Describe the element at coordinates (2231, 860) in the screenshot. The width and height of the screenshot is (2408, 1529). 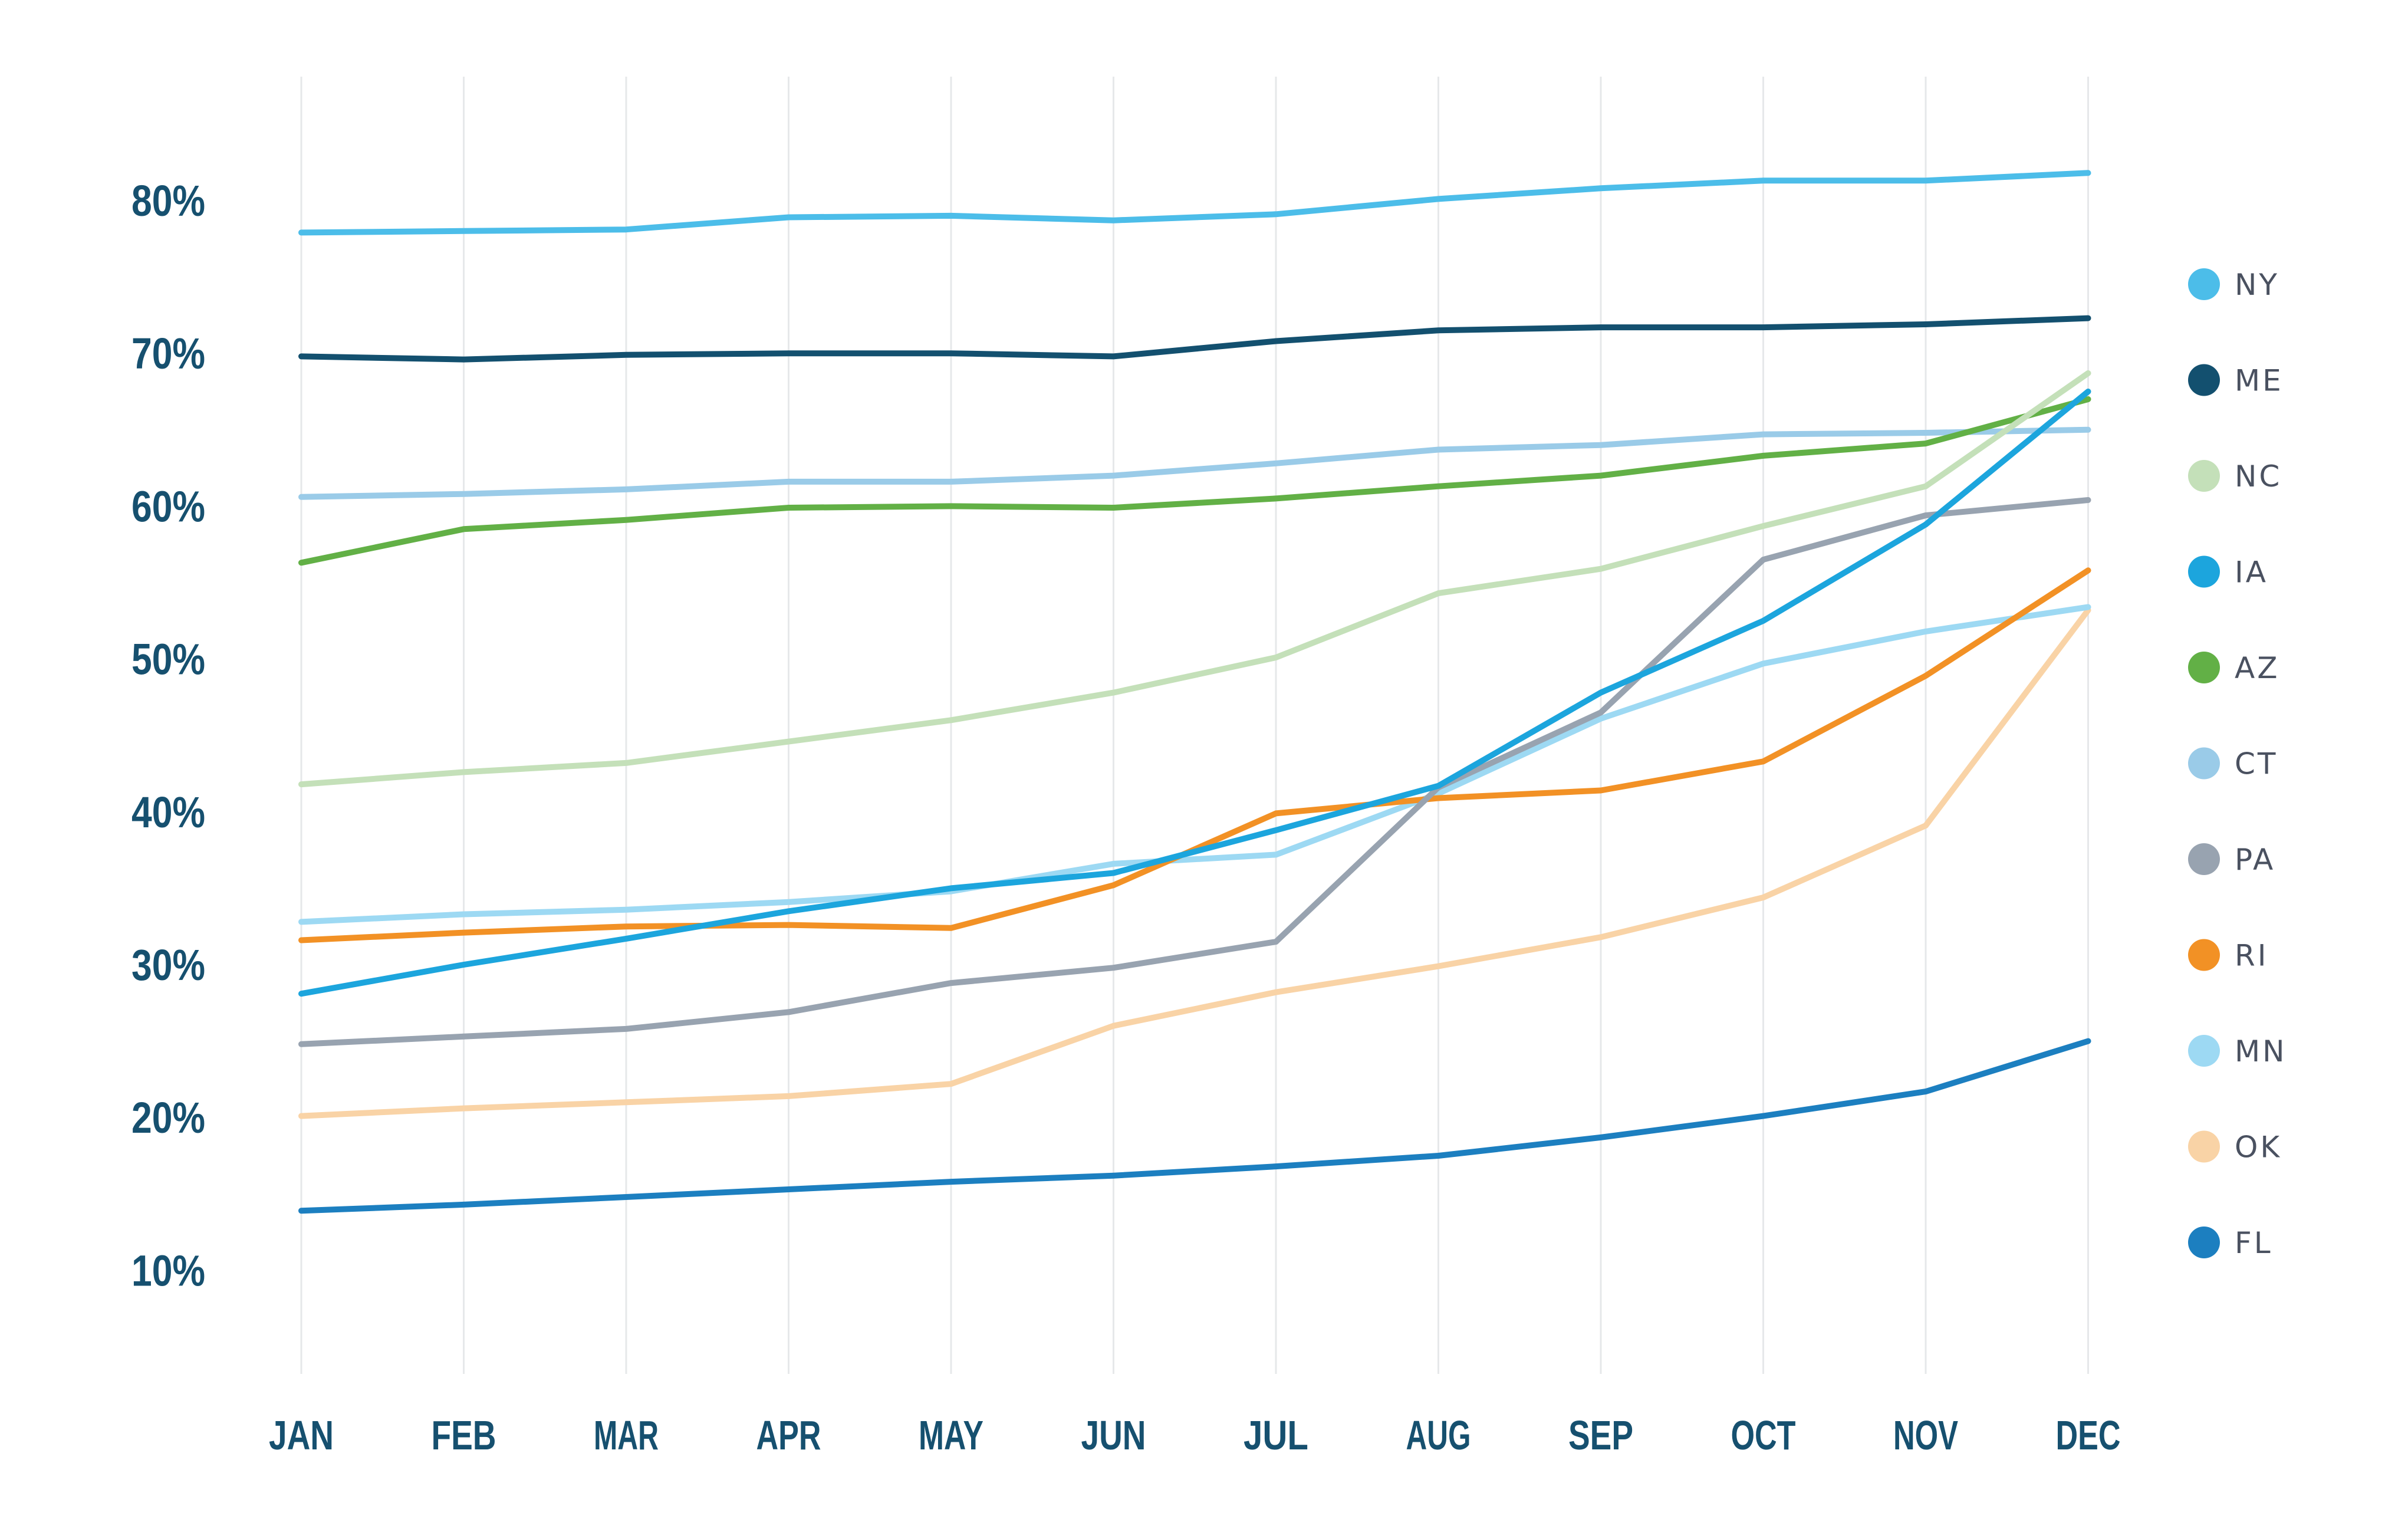
I see `legend-item-pa: PA` at that location.